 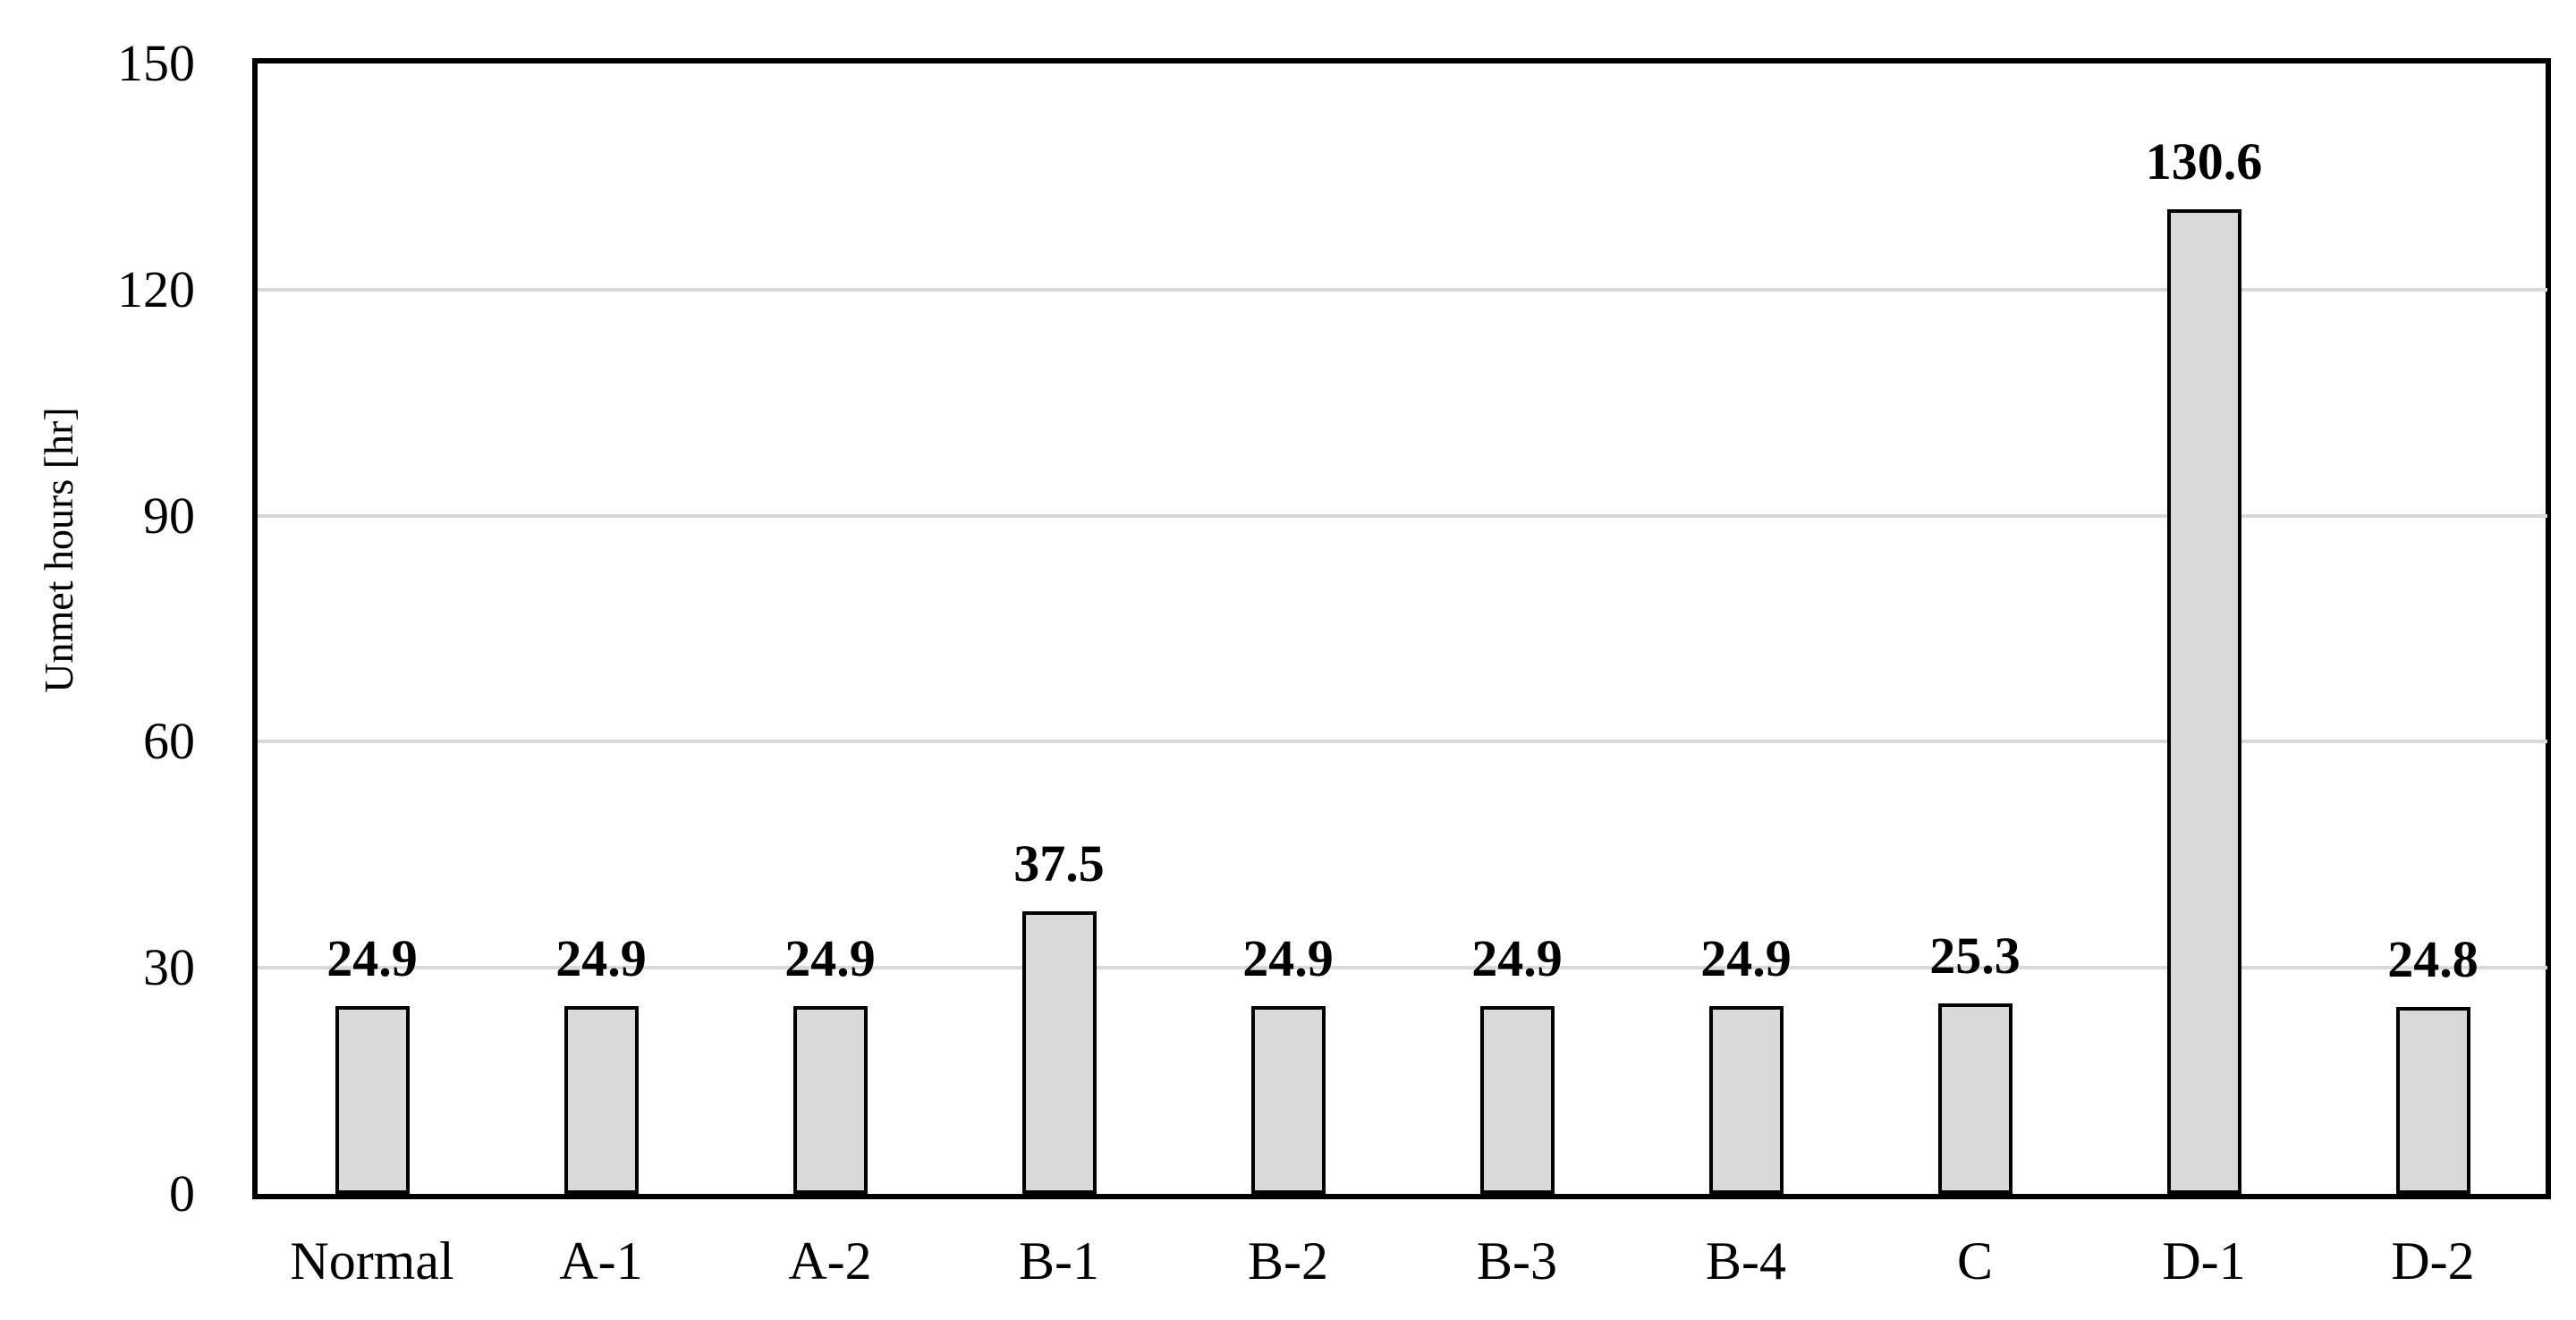 I want to click on x-category-label-B-4: B-4, so click(x=1746, y=1260).